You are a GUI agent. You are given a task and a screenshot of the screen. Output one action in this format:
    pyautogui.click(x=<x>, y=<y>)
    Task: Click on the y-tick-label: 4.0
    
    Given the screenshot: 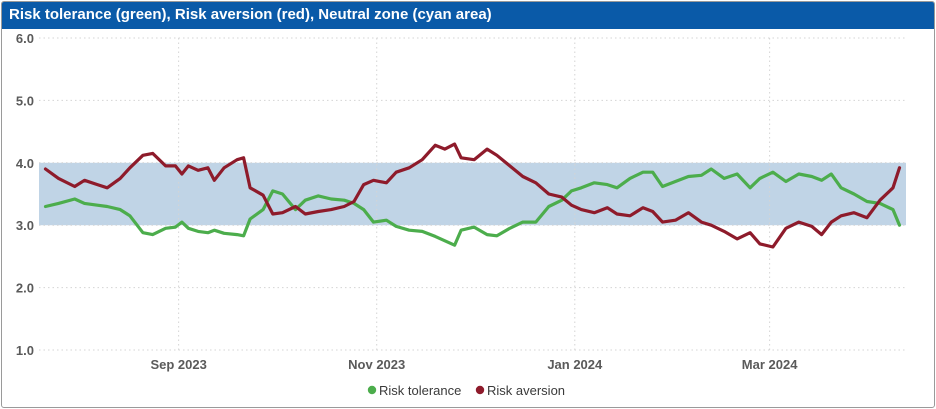 What is the action you would take?
    pyautogui.click(x=25, y=163)
    